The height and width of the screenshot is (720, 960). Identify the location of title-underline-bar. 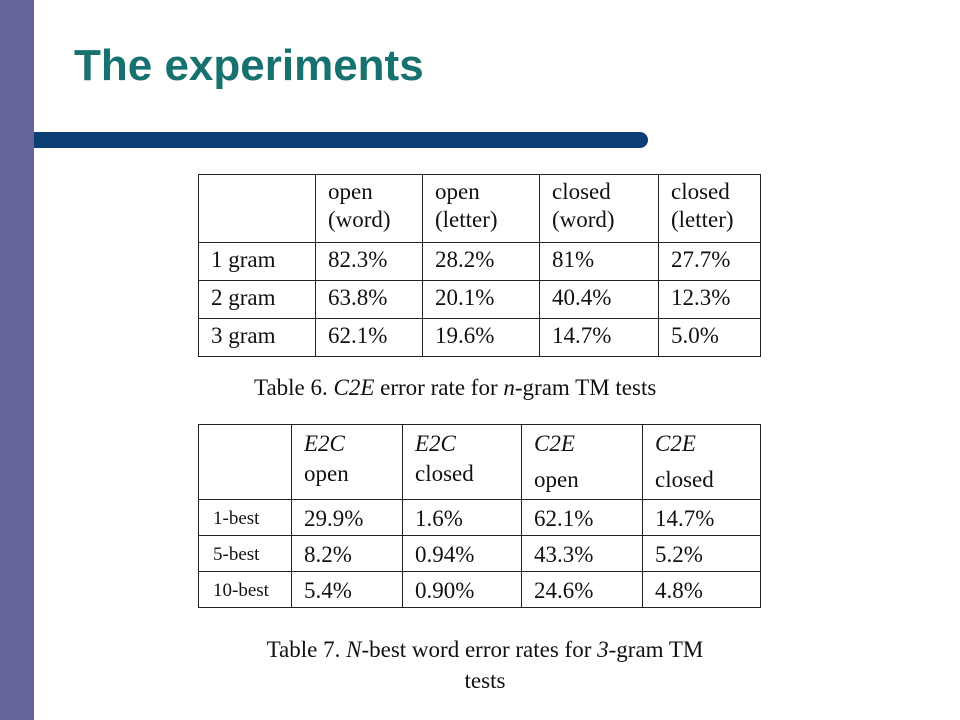
(341, 140).